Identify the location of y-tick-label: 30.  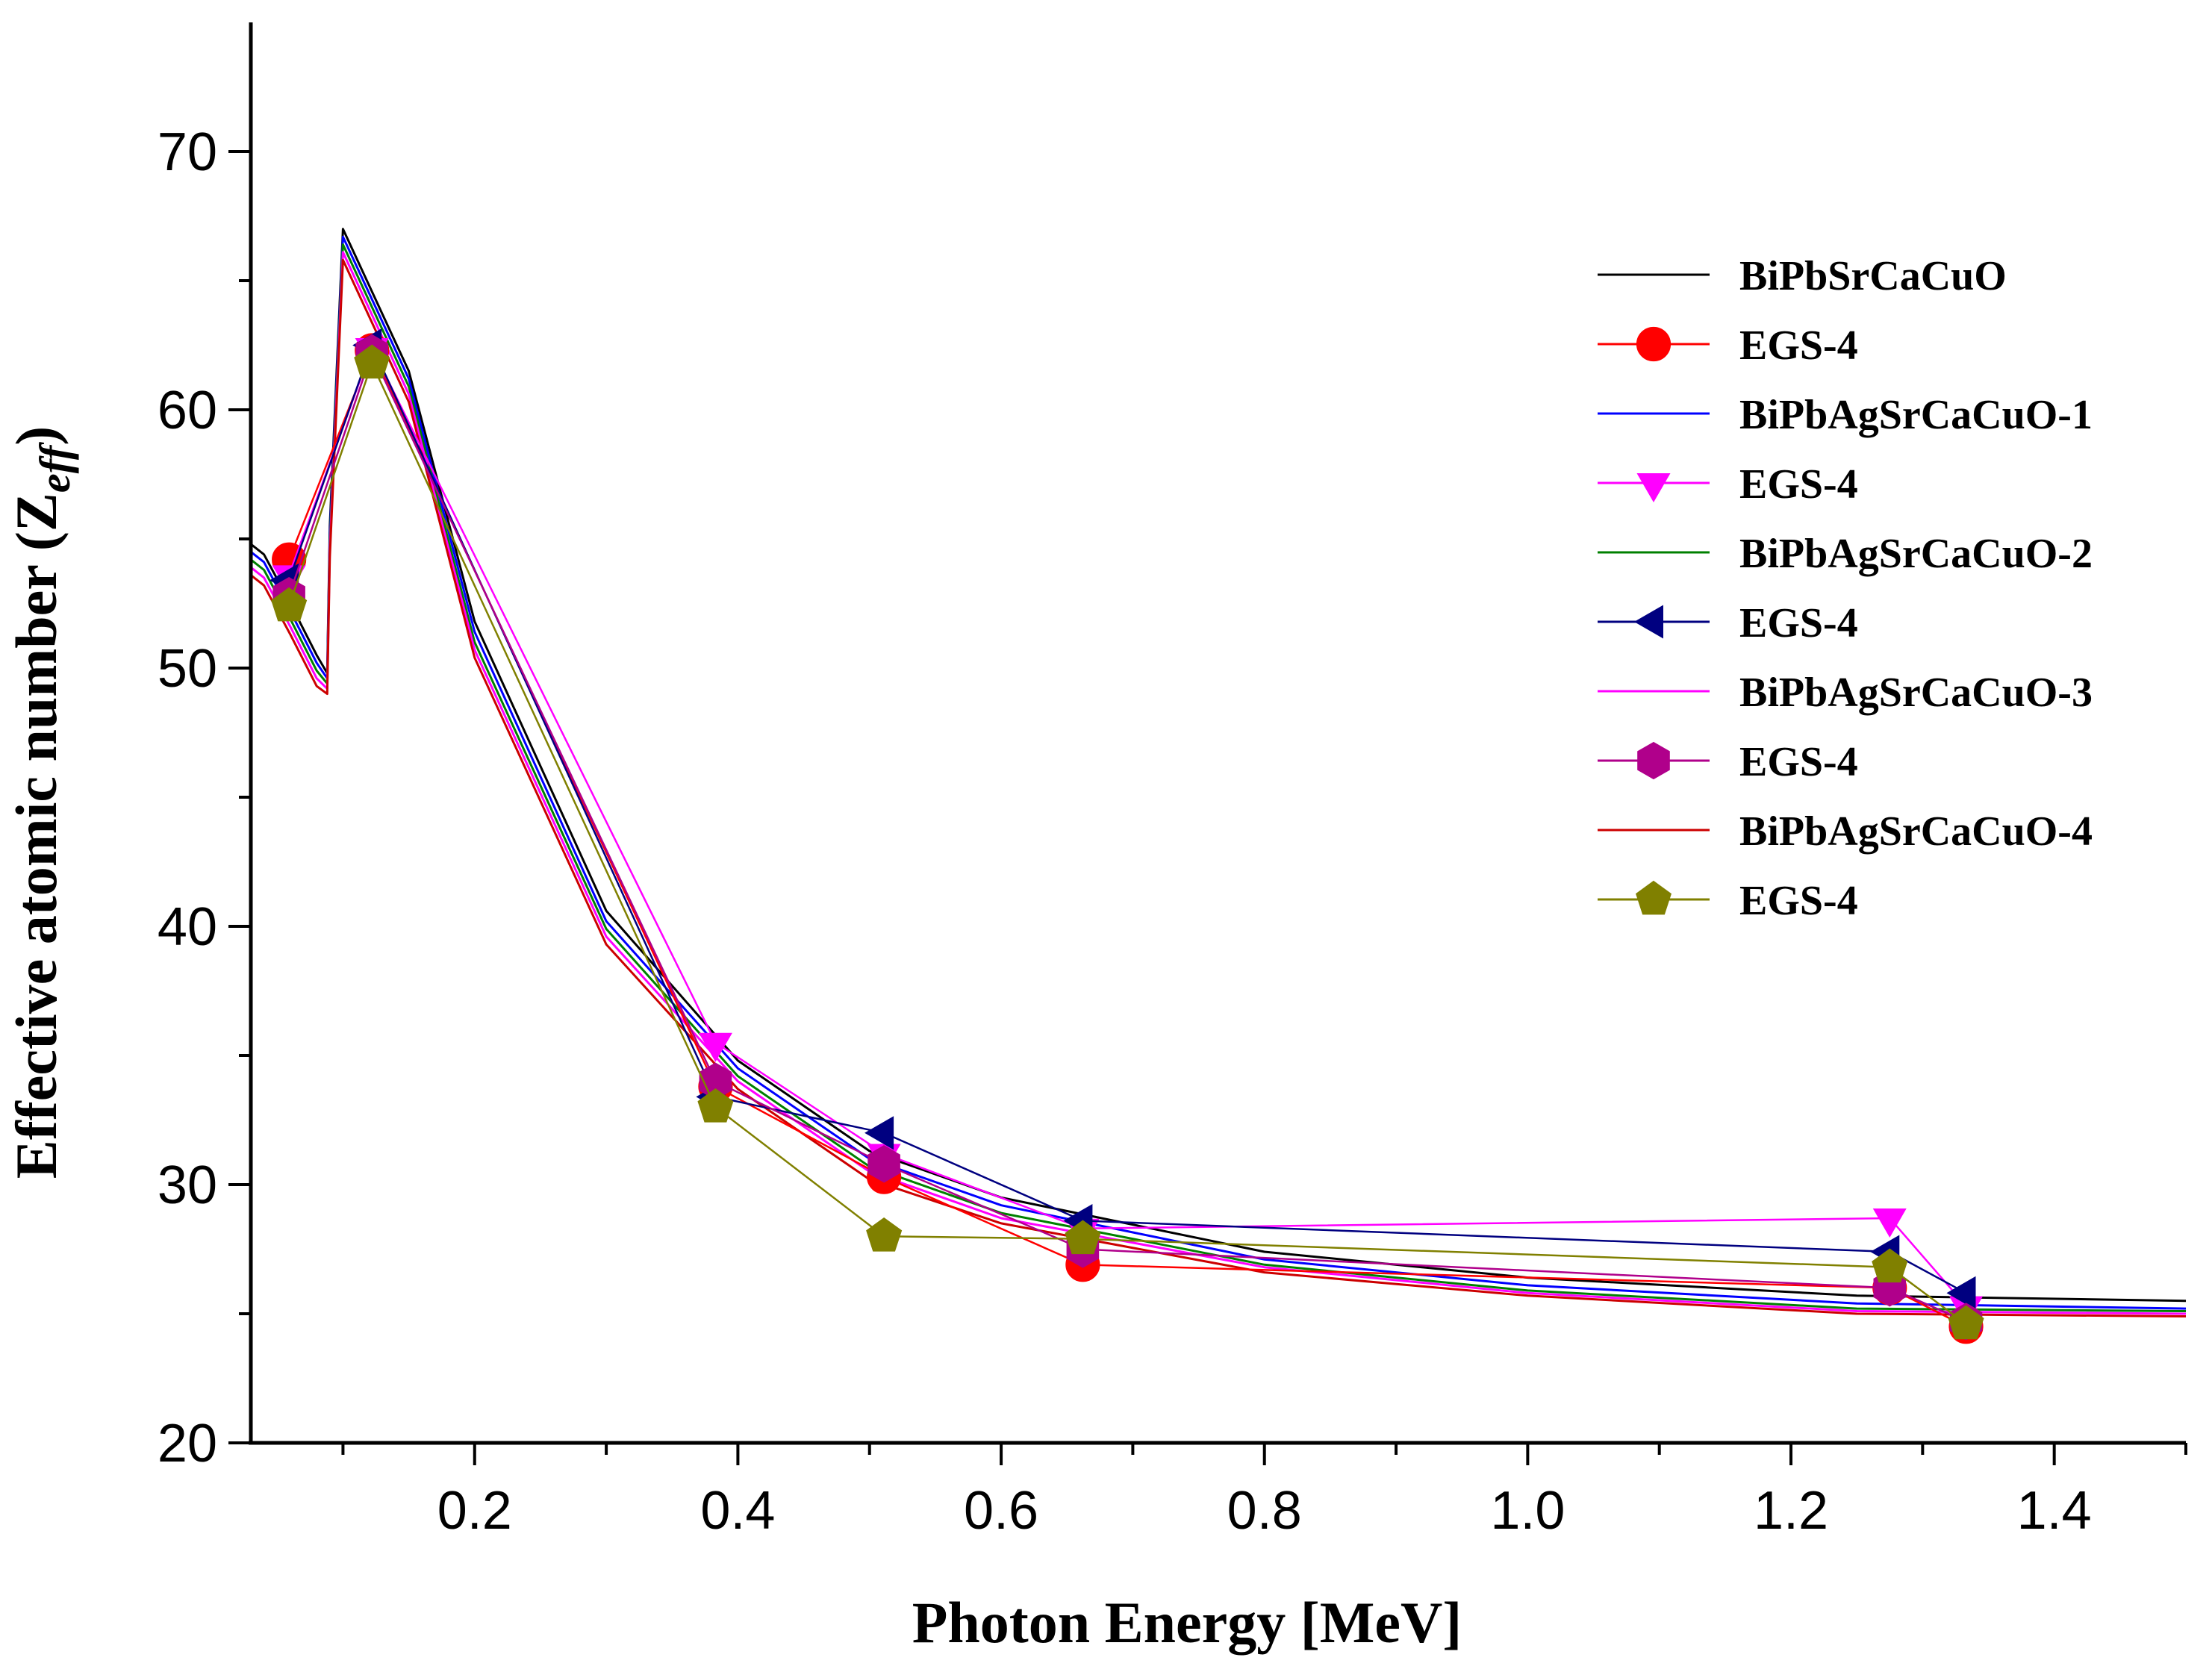
(187, 1185).